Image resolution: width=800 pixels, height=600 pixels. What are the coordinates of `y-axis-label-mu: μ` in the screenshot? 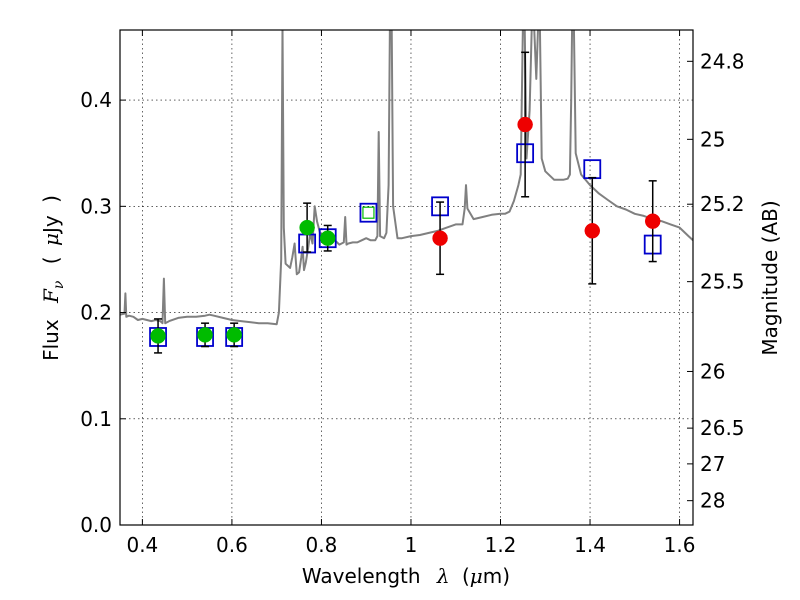 It's located at (51, 239).